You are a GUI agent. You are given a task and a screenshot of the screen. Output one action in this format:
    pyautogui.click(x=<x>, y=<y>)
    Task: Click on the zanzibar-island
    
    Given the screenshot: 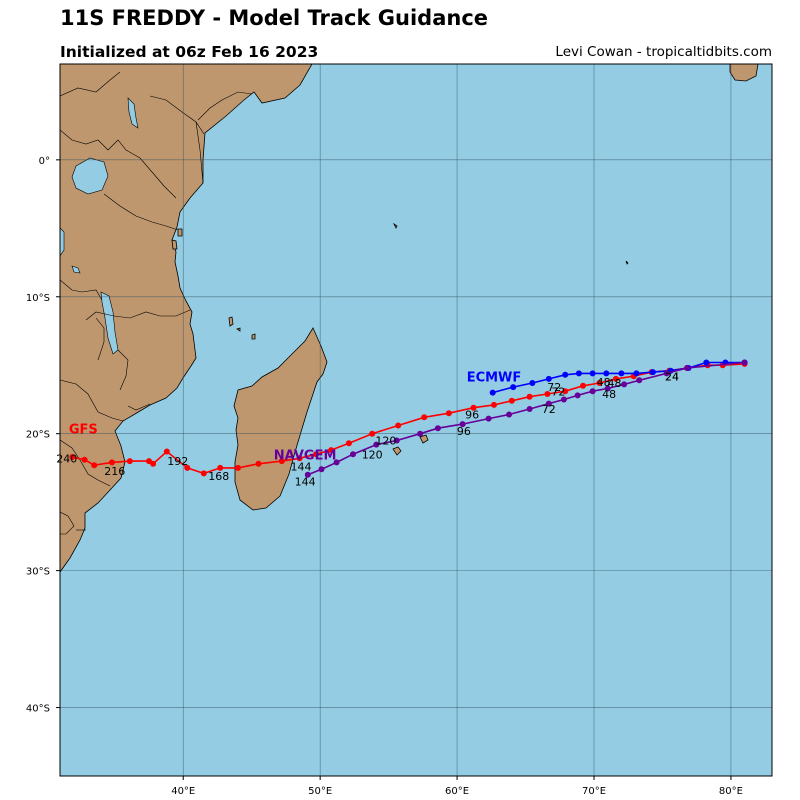 What is the action you would take?
    pyautogui.click(x=177, y=239)
    